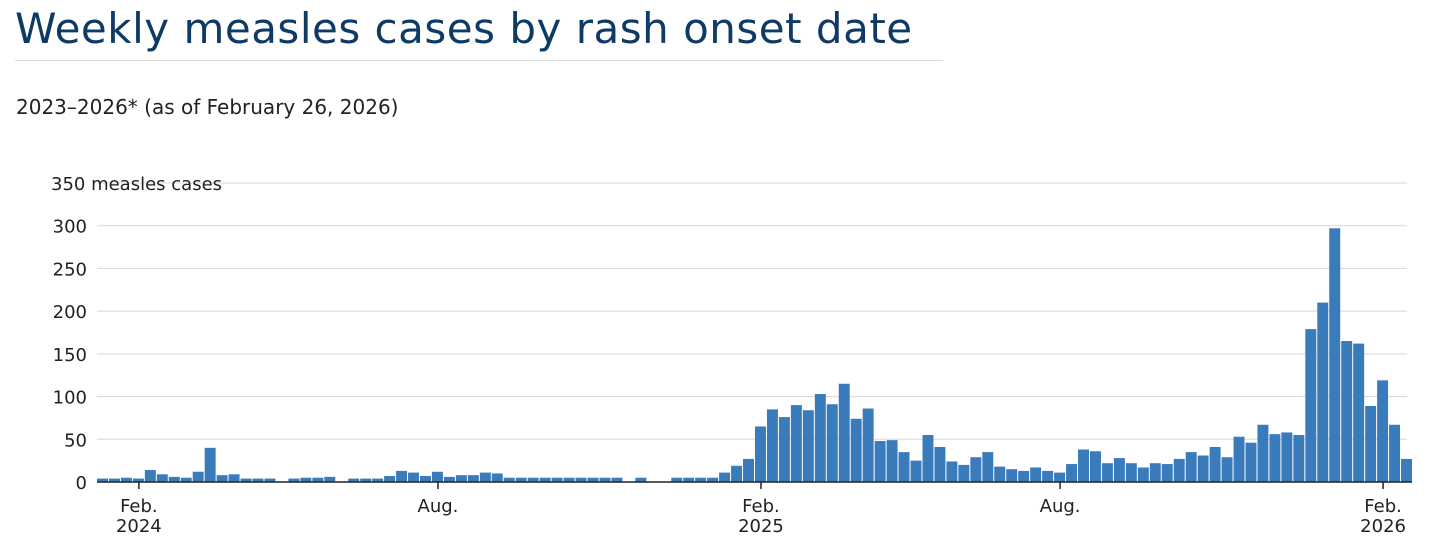  Describe the element at coordinates (70, 355) in the screenshot. I see `y-tick-label: 150` at that location.